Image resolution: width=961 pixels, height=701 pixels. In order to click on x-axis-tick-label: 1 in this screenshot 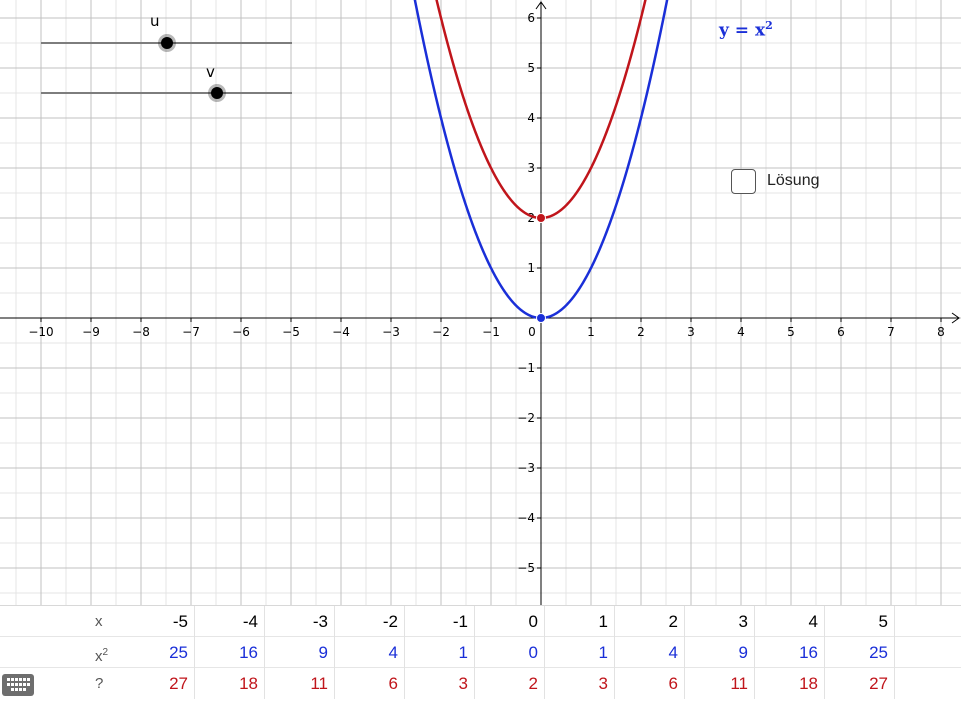, I will do `click(591, 332)`.